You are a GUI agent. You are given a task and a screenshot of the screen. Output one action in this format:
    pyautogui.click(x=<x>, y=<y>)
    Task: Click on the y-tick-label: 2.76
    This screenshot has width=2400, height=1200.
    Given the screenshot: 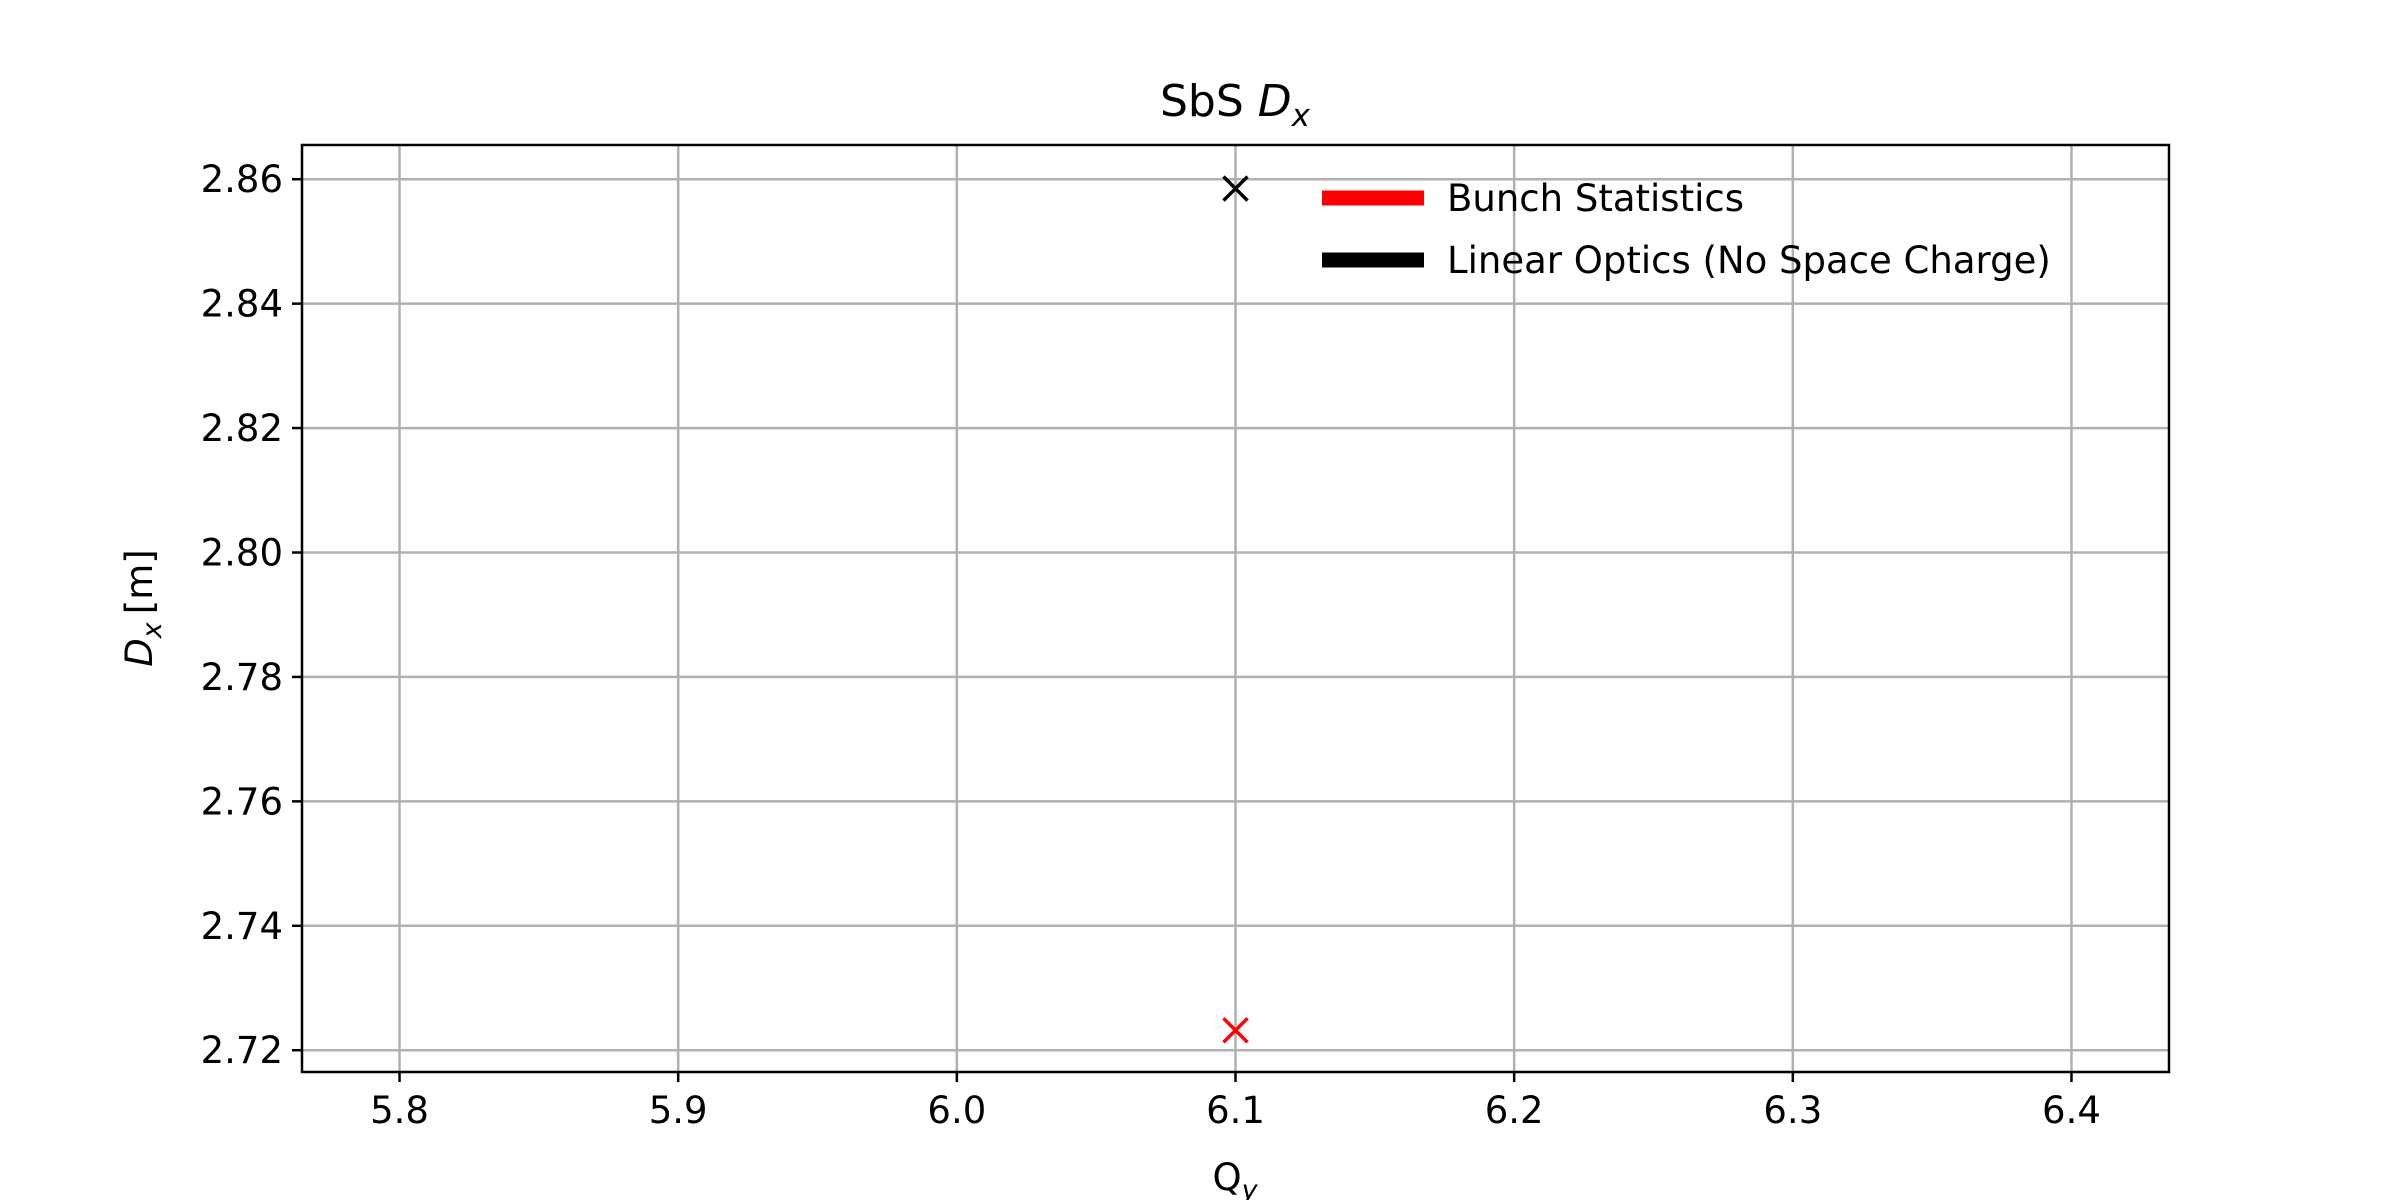 What is the action you would take?
    pyautogui.click(x=242, y=801)
    